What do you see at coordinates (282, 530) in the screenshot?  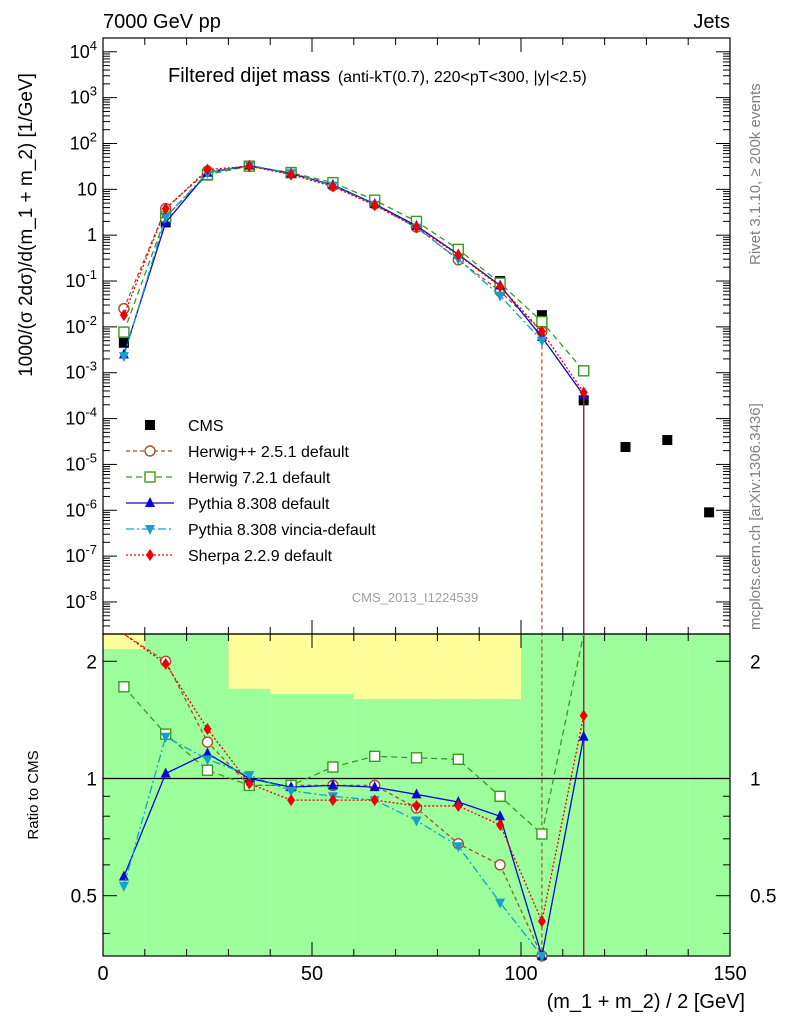 I see `legend-label: Pythia 8.308 vincia-default` at bounding box center [282, 530].